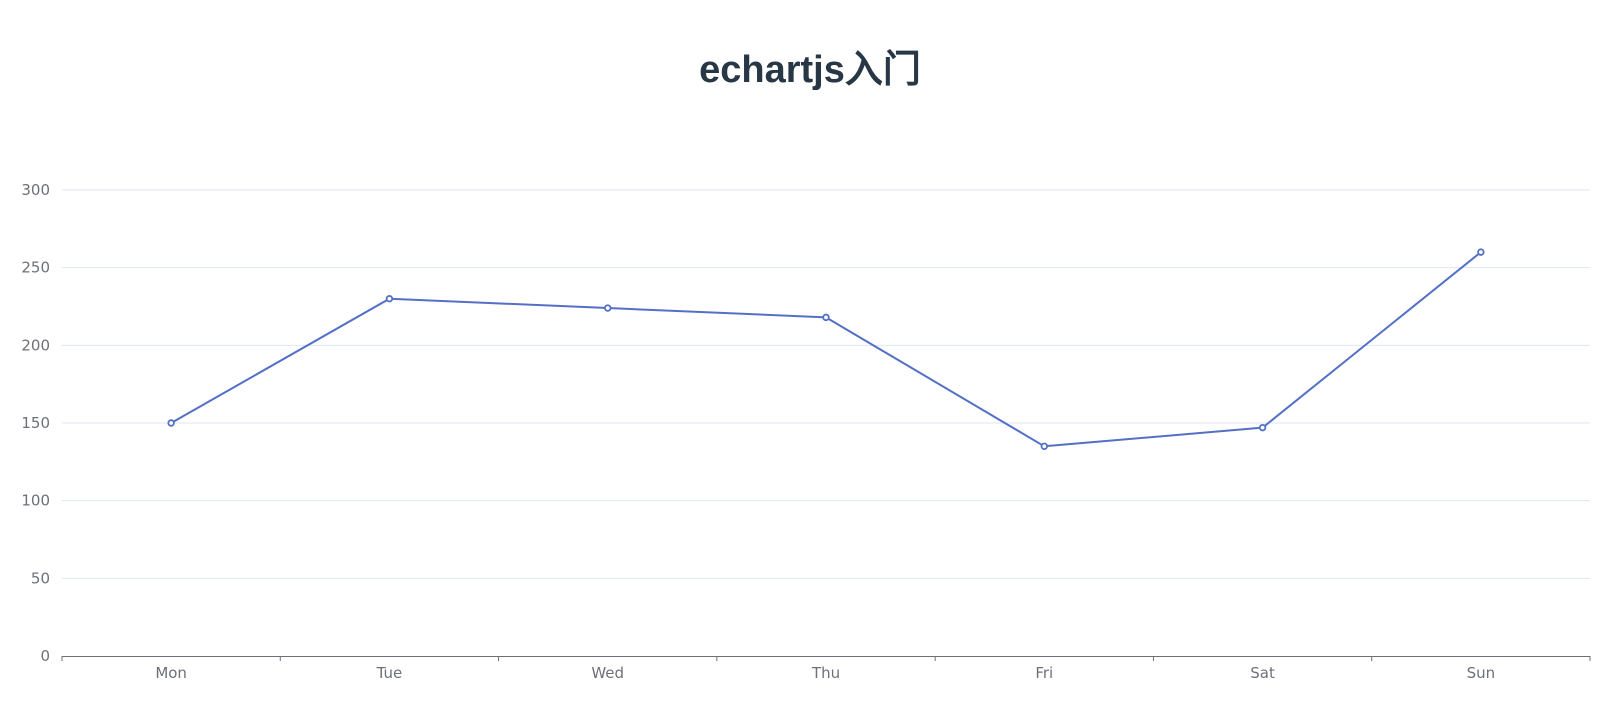 This screenshot has height=716, width=1620. What do you see at coordinates (1481, 673) in the screenshot?
I see `x-tick-label: Sun` at bounding box center [1481, 673].